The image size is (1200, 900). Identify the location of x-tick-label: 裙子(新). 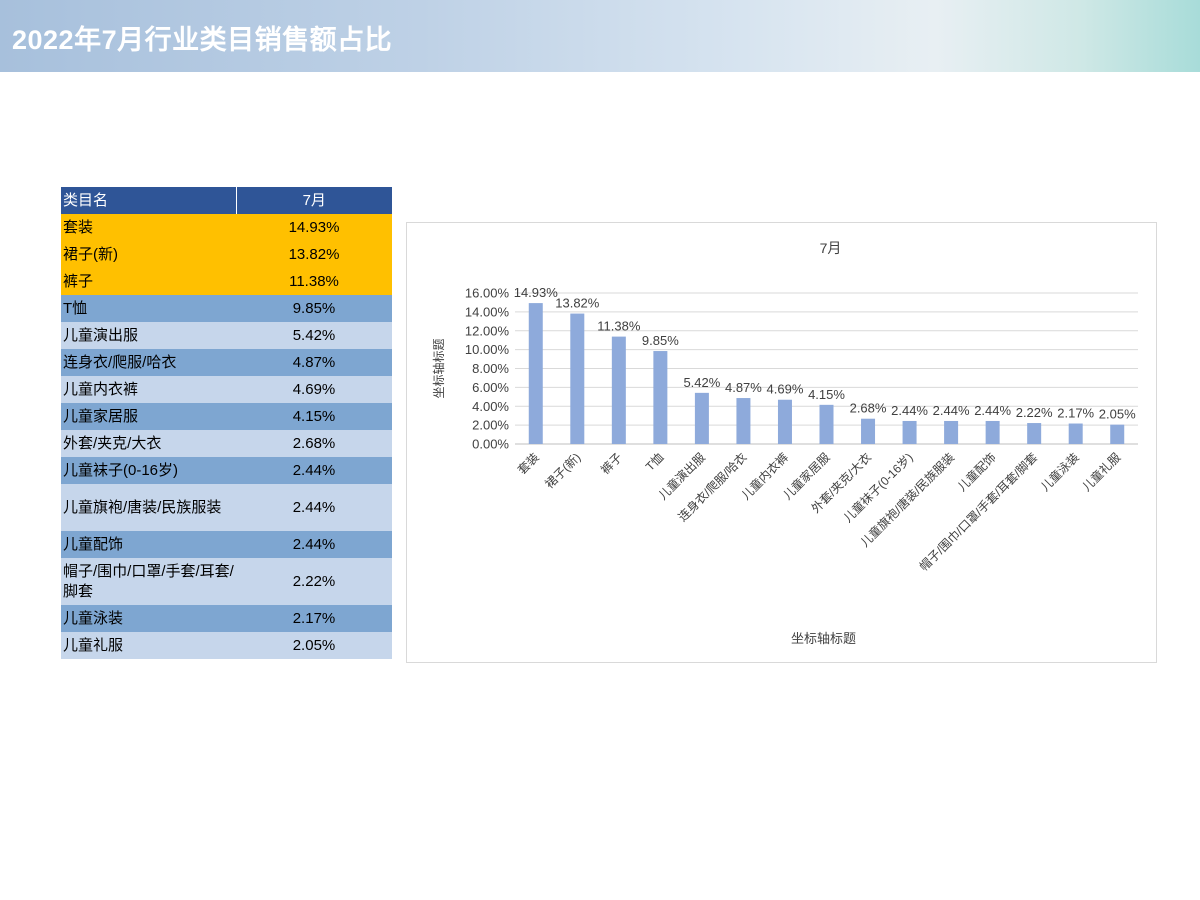
(563, 471).